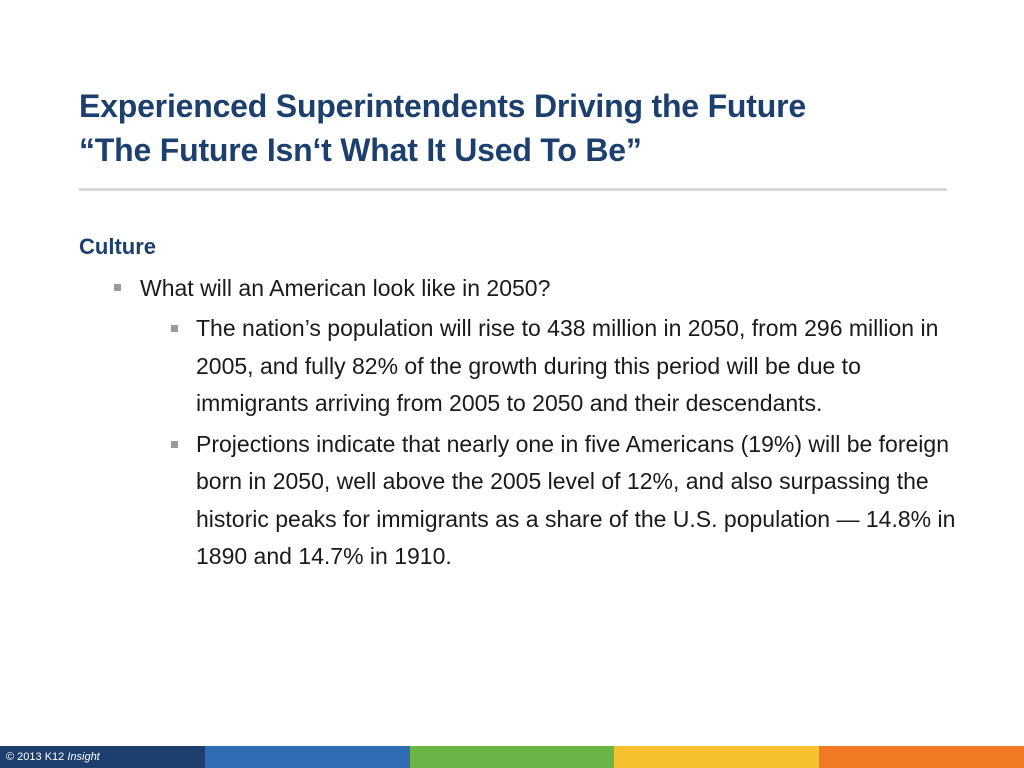 This screenshot has width=1024, height=768. What do you see at coordinates (102, 757) in the screenshot?
I see `footer-segment-navy: © 2013 K12 Insight` at bounding box center [102, 757].